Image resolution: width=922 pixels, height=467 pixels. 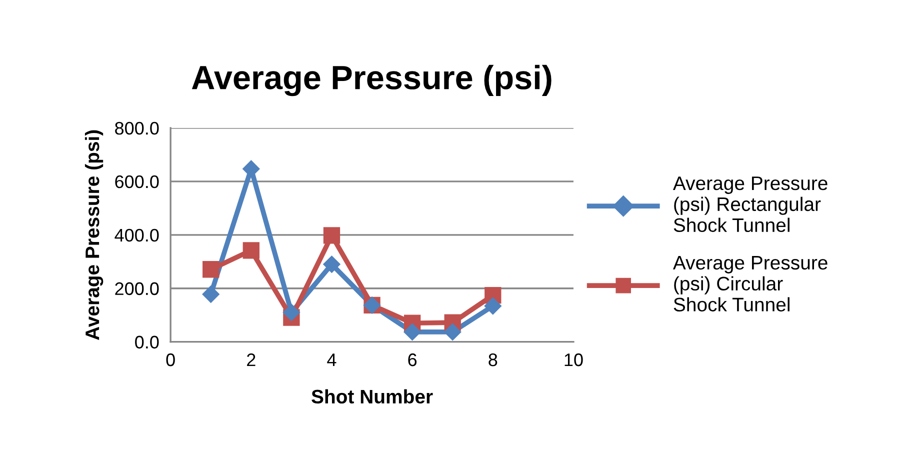 What do you see at coordinates (147, 342) in the screenshot?
I see `y-tick-label: 0.0` at bounding box center [147, 342].